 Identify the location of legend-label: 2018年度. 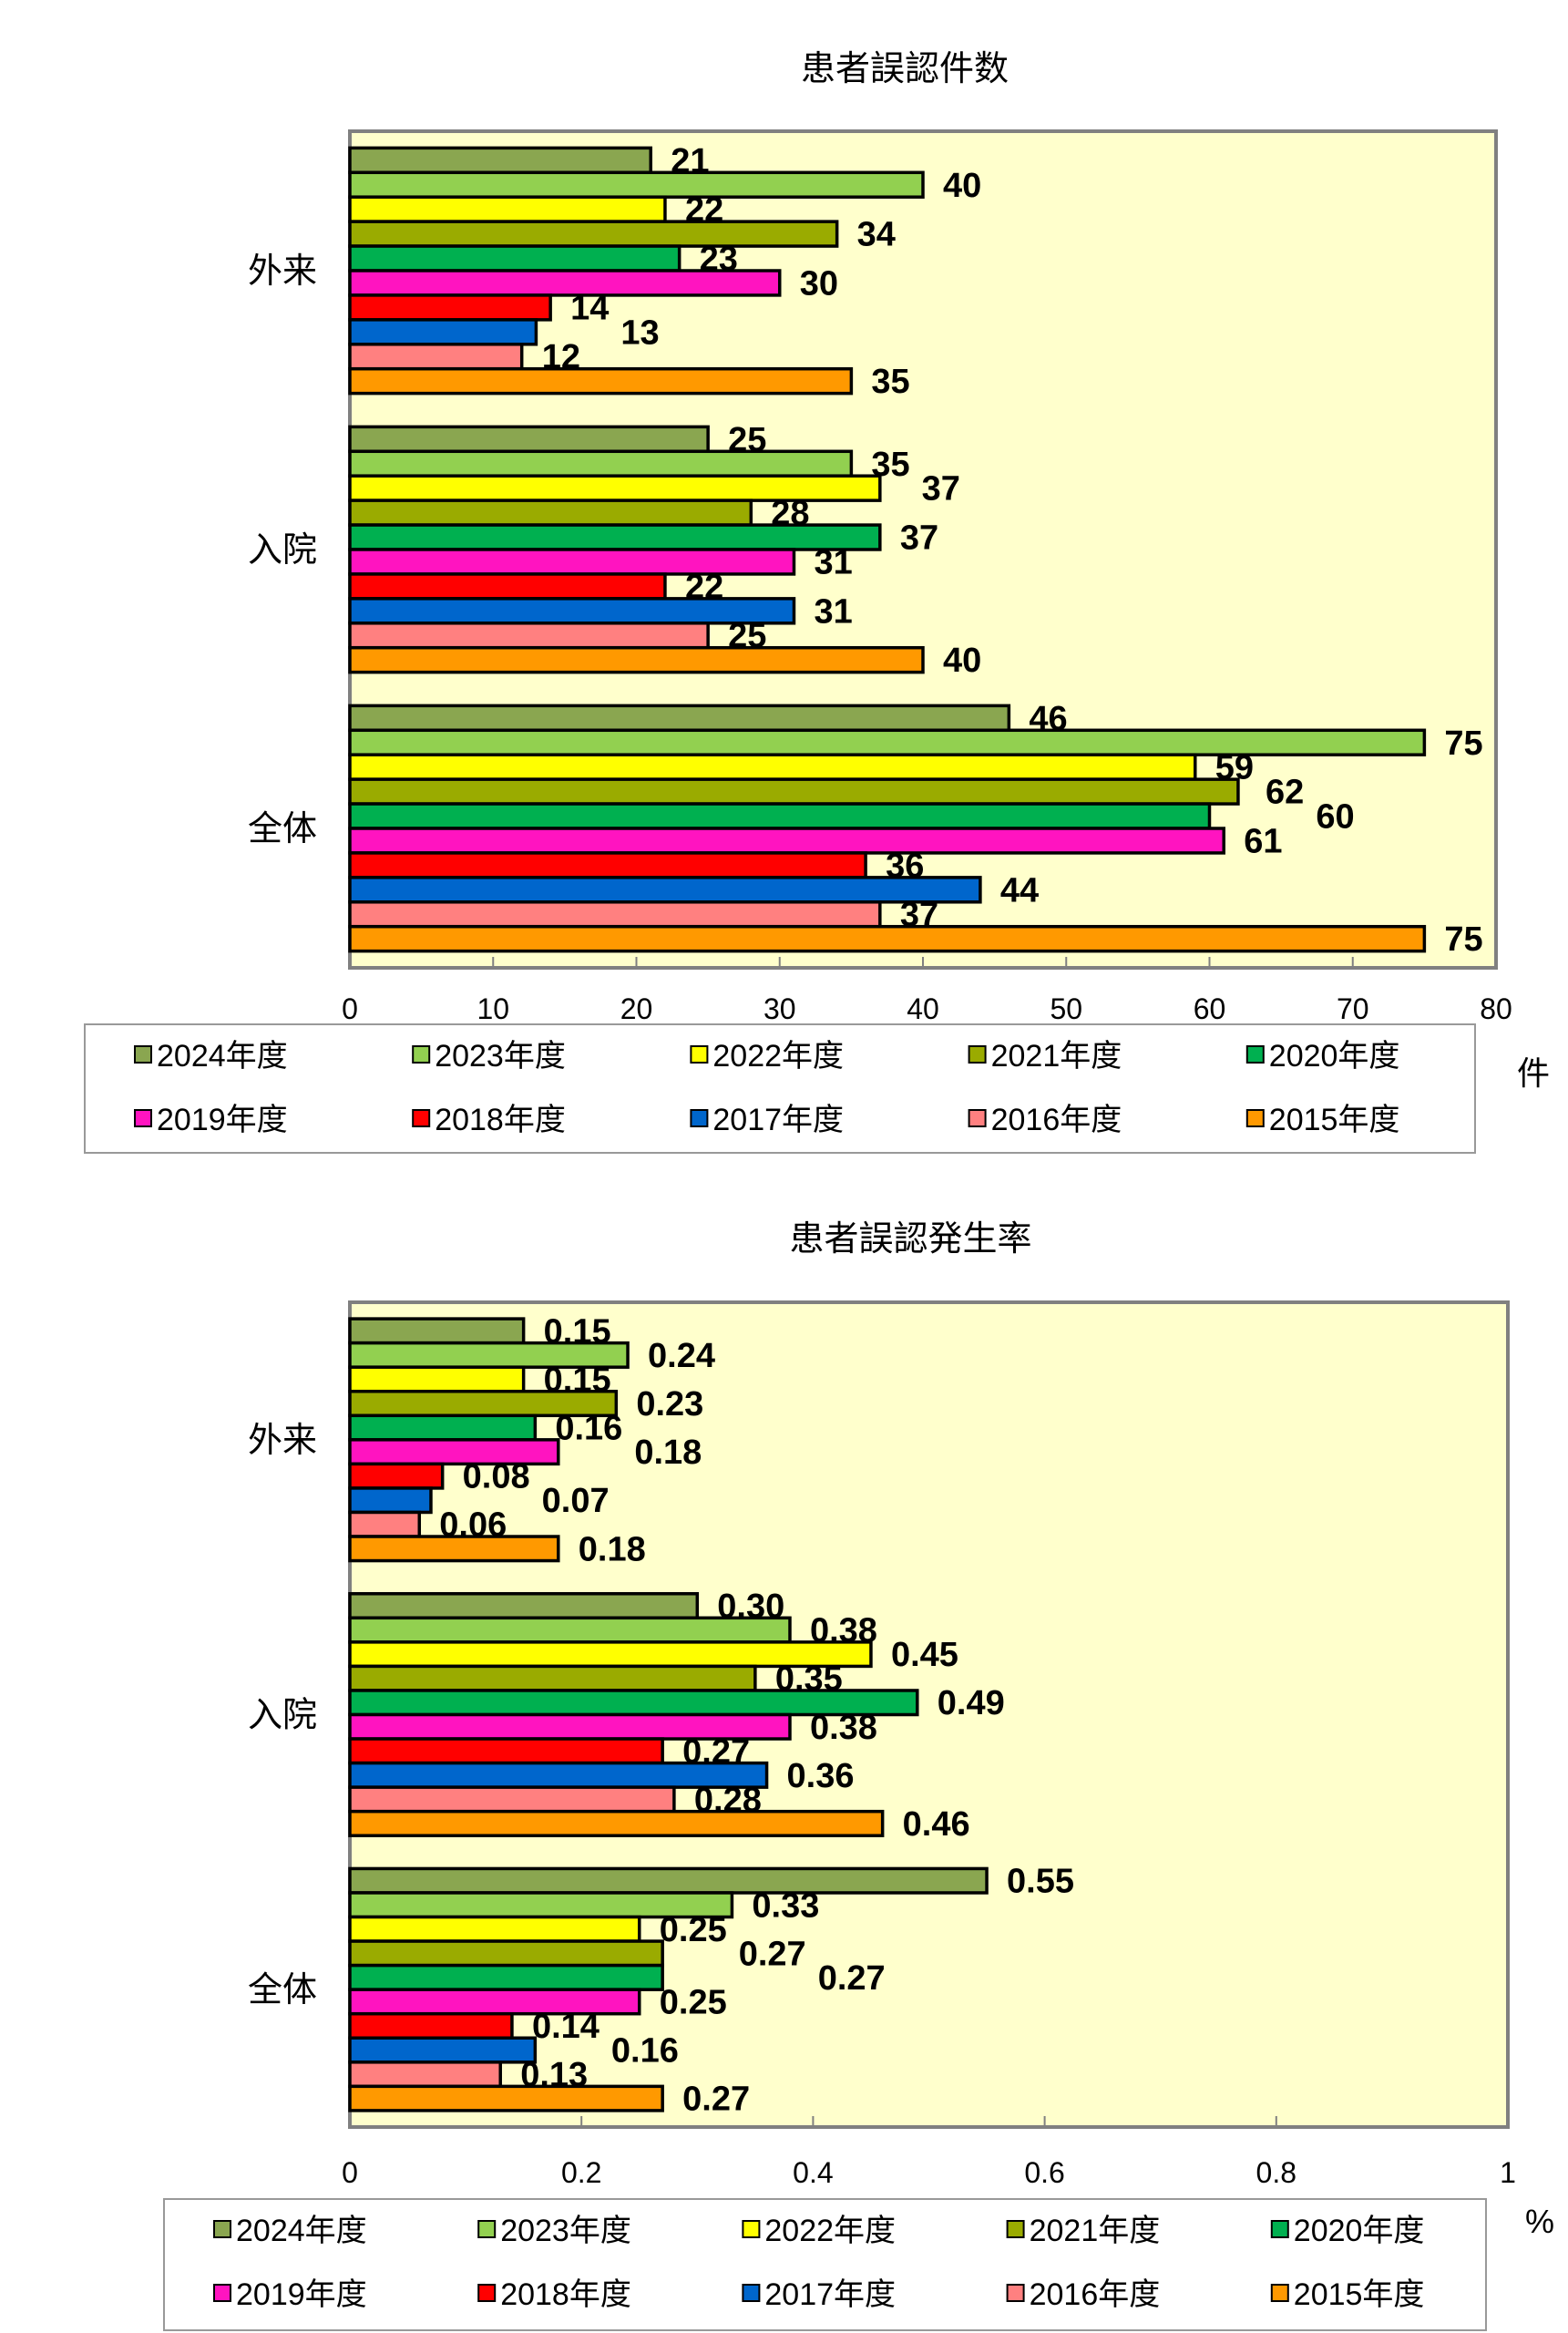
(565, 2295).